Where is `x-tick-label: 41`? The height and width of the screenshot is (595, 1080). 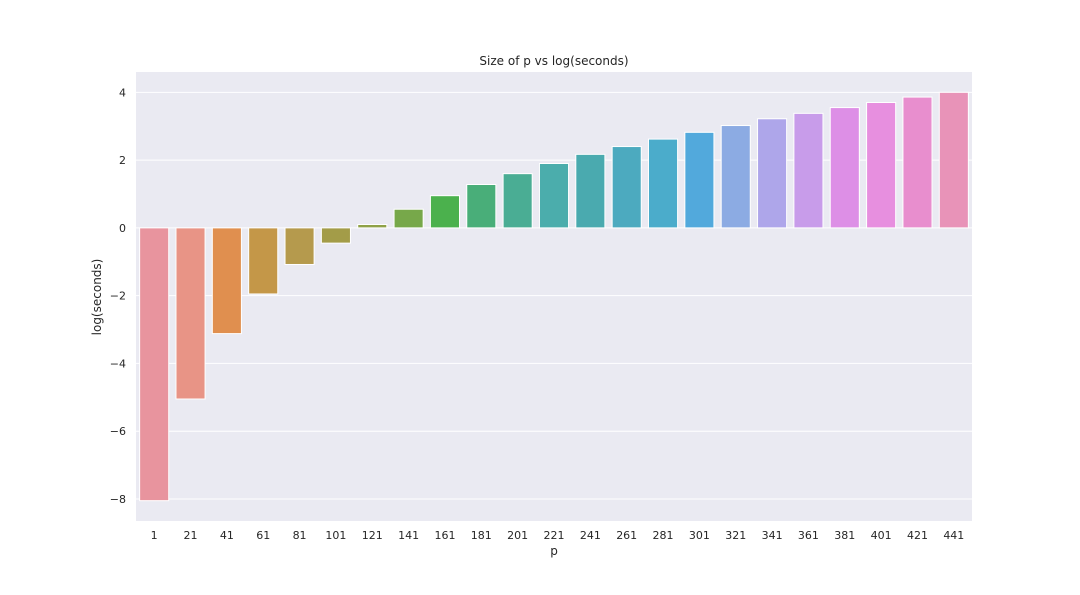 x-tick-label: 41 is located at coordinates (227, 535).